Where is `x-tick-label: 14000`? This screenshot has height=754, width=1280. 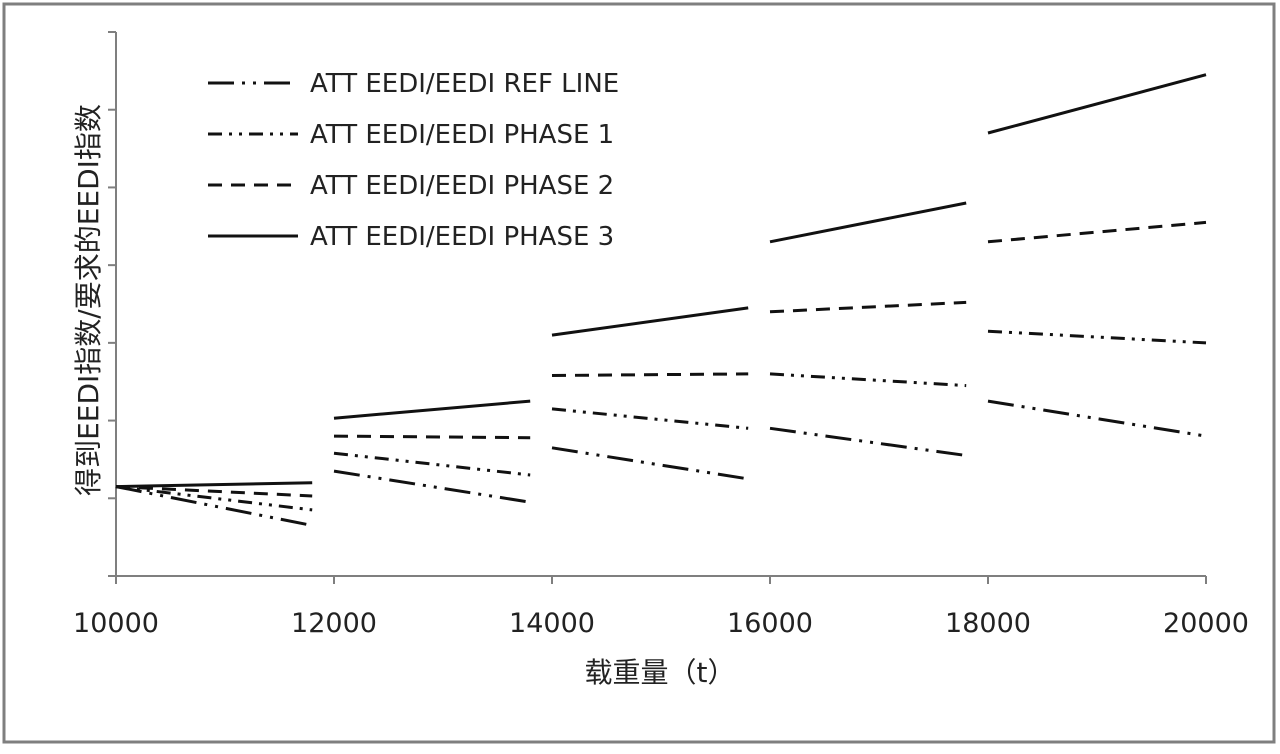
x-tick-label: 14000 is located at coordinates (552, 623).